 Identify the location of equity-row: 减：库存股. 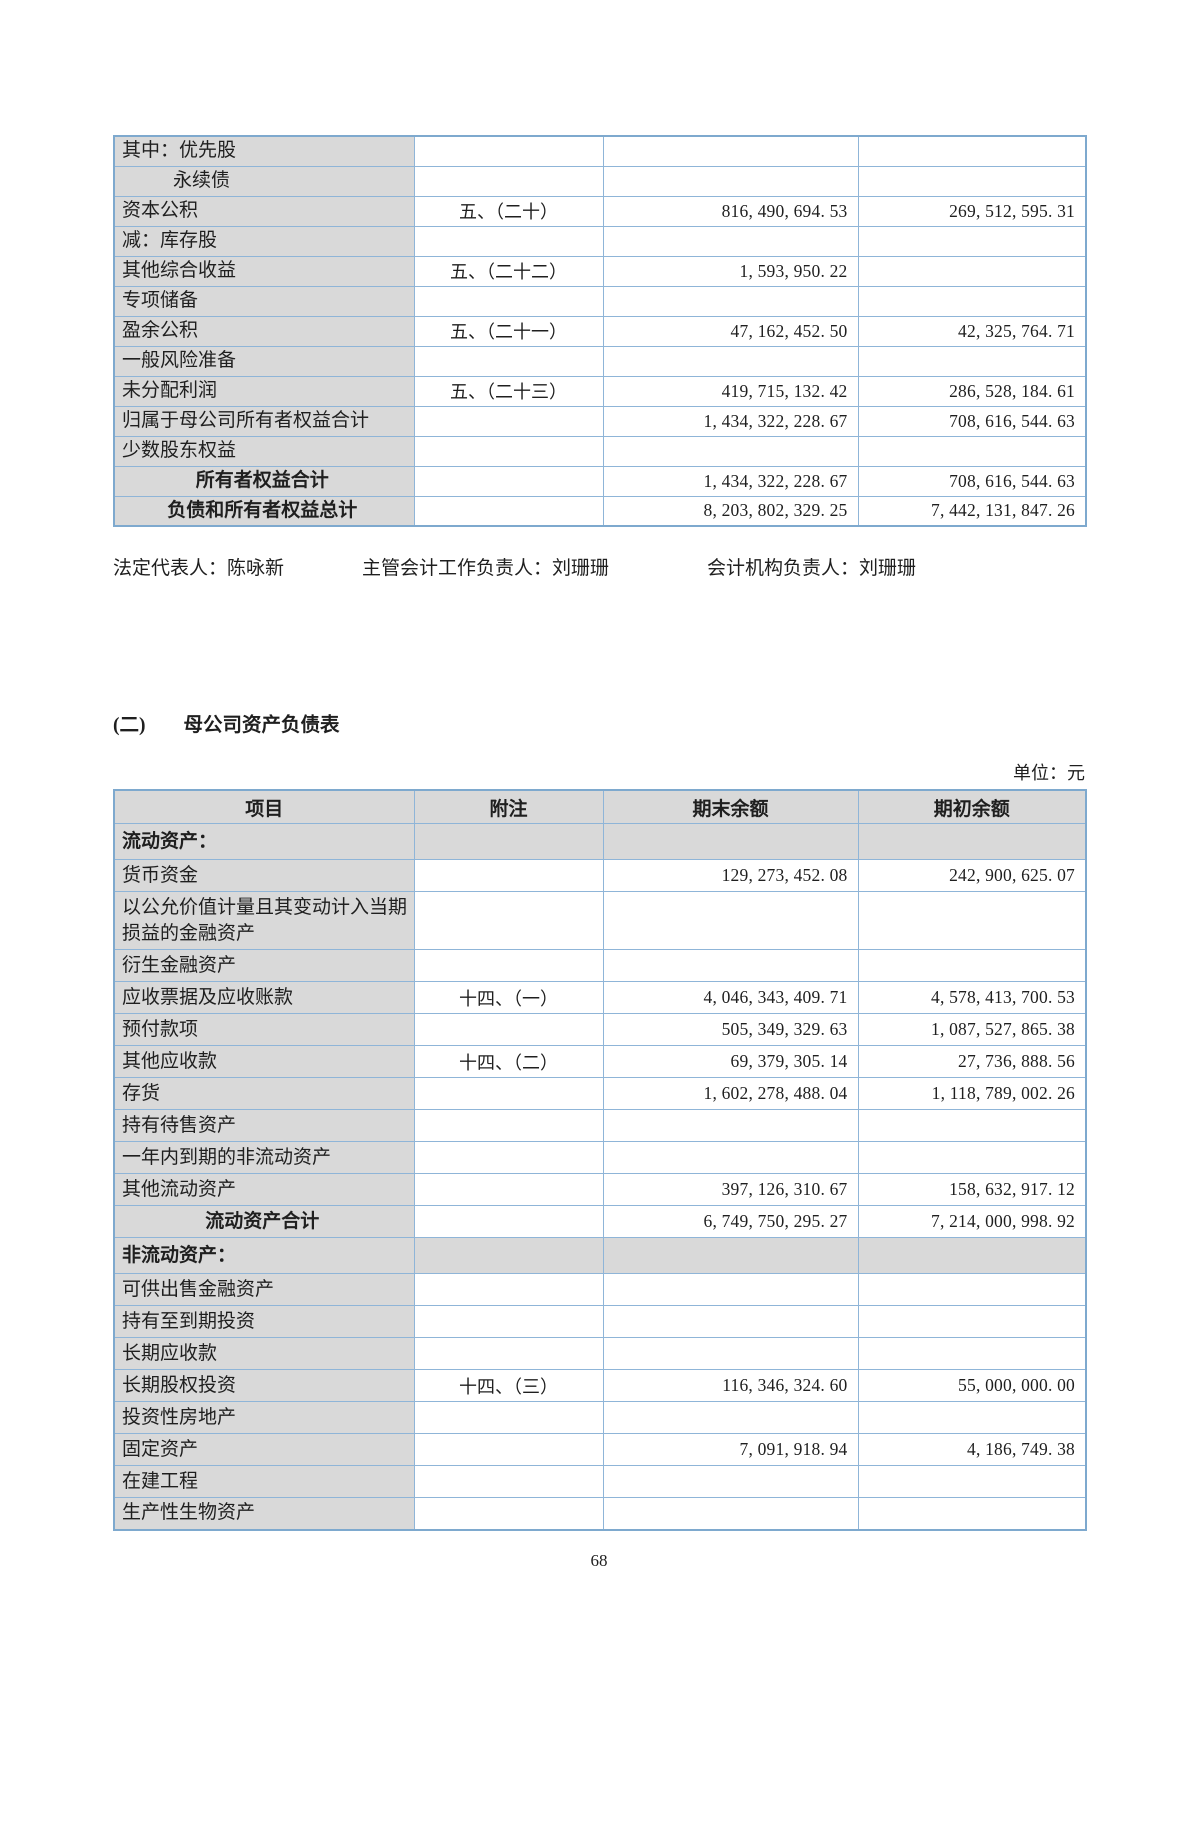
(600, 241).